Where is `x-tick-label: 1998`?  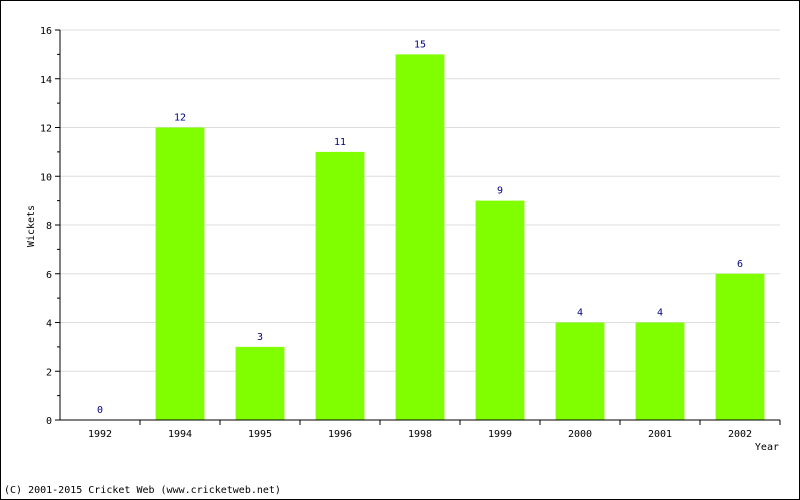
x-tick-label: 1998 is located at coordinates (420, 434).